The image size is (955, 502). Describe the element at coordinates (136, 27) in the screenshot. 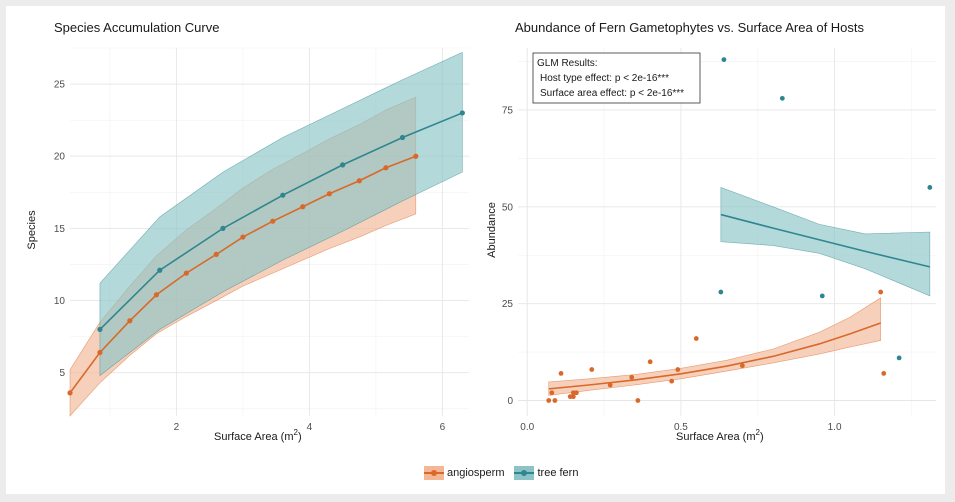

I see `chart1-title: Species Accumulation Curve` at that location.